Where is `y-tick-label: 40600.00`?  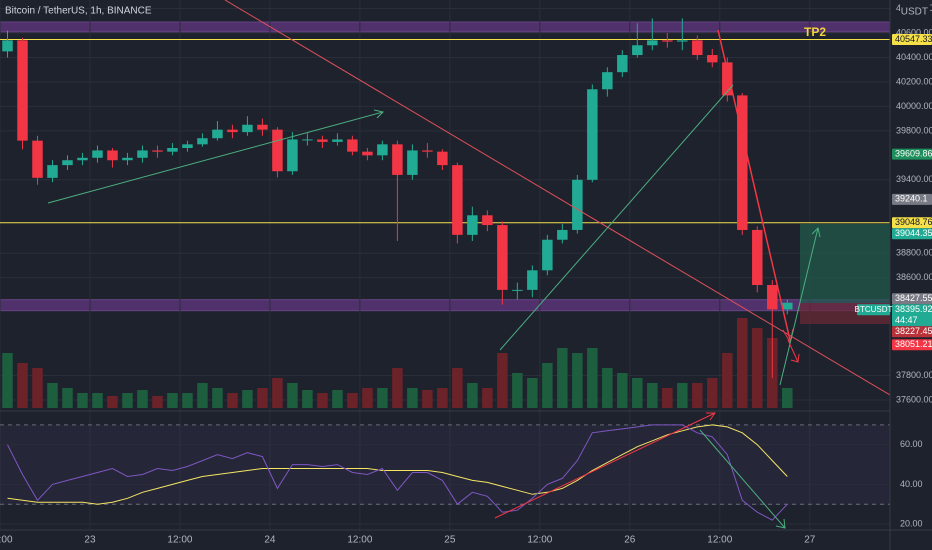
y-tick-label: 40600.00 is located at coordinates (914, 32).